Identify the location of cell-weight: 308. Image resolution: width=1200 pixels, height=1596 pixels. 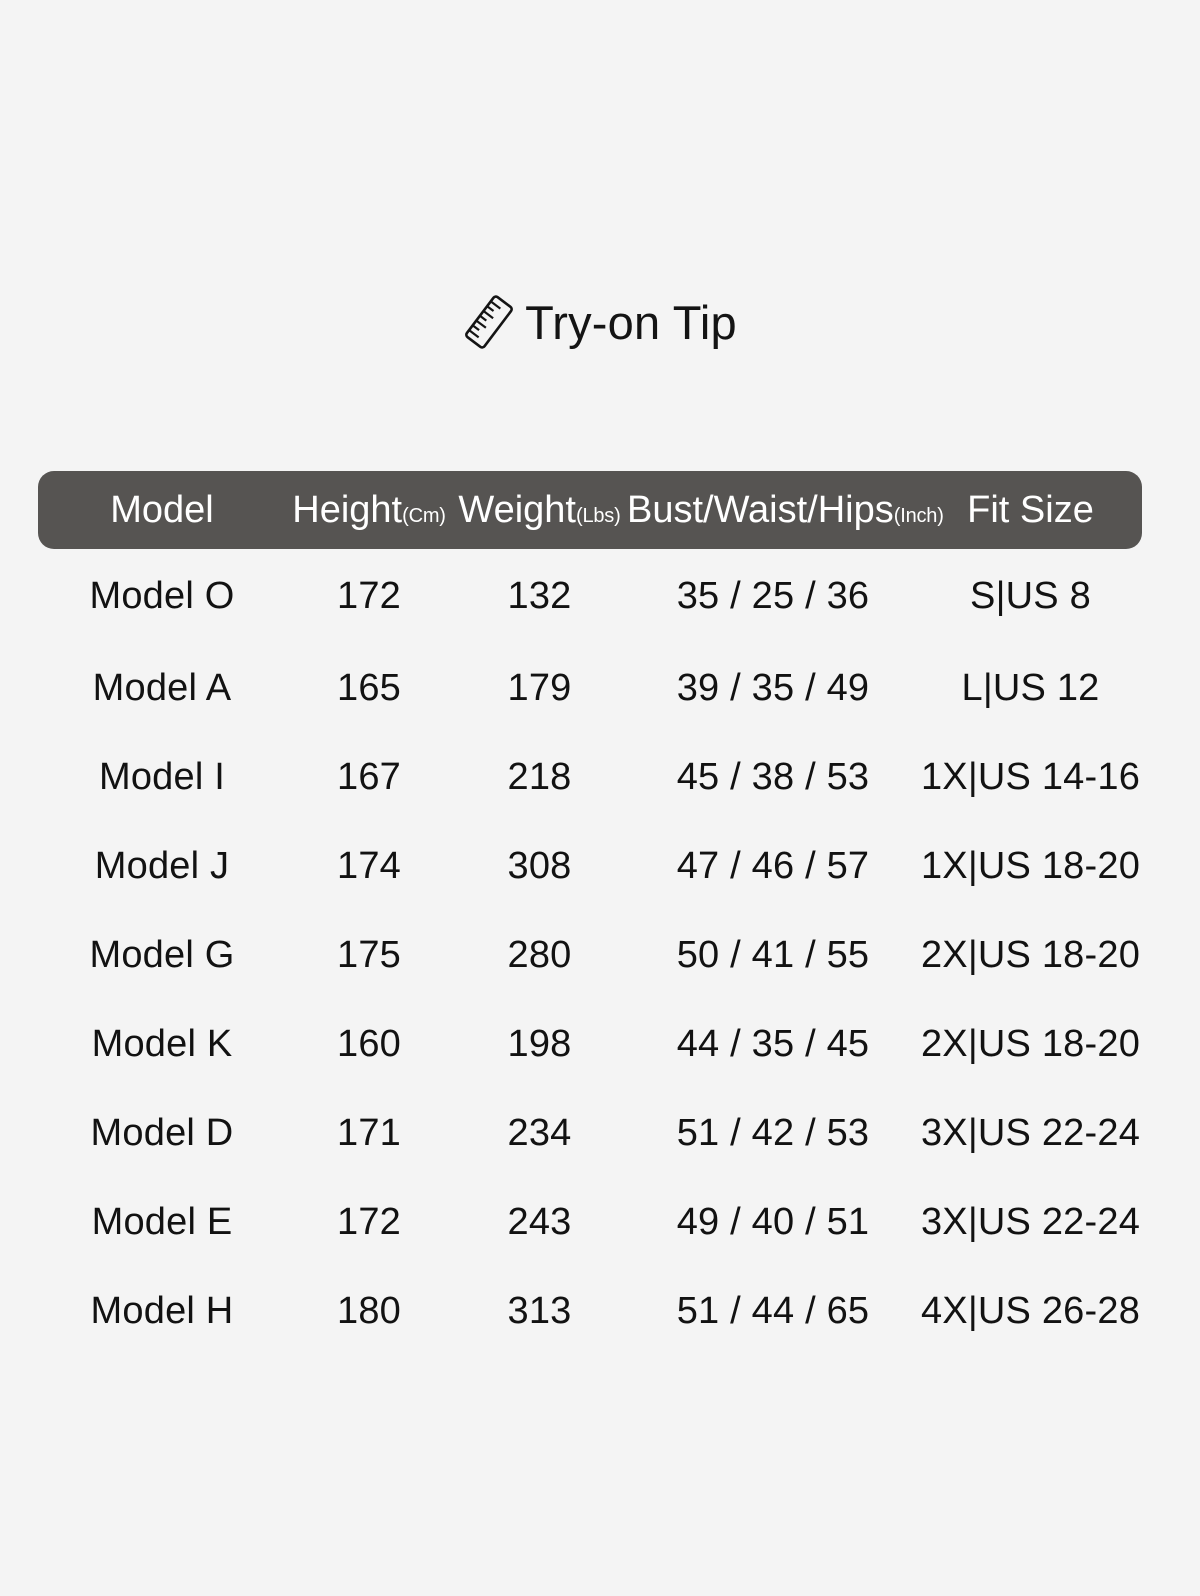
(539, 866).